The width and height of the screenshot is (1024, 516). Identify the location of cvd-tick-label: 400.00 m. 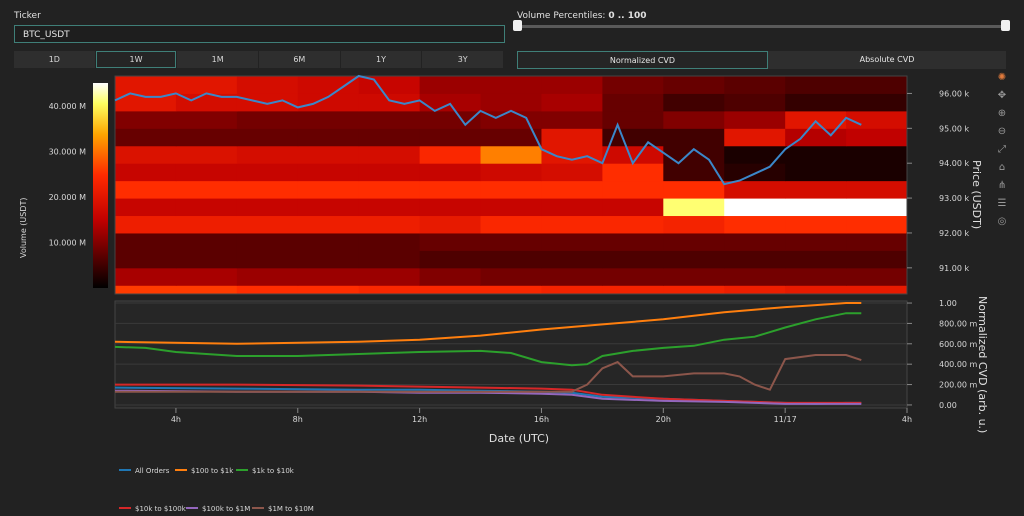
(958, 364).